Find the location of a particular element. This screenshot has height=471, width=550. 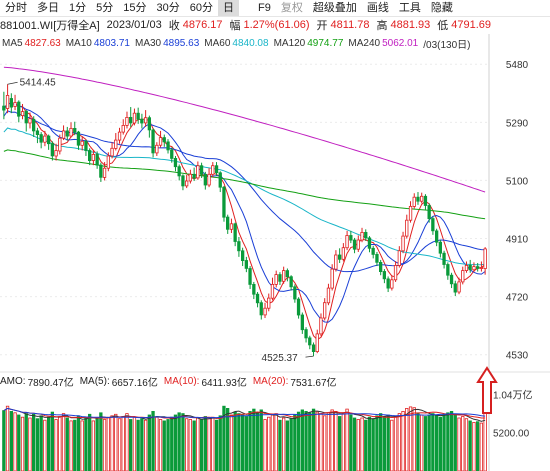

draw-line-button: 画线 is located at coordinates (377, 8).